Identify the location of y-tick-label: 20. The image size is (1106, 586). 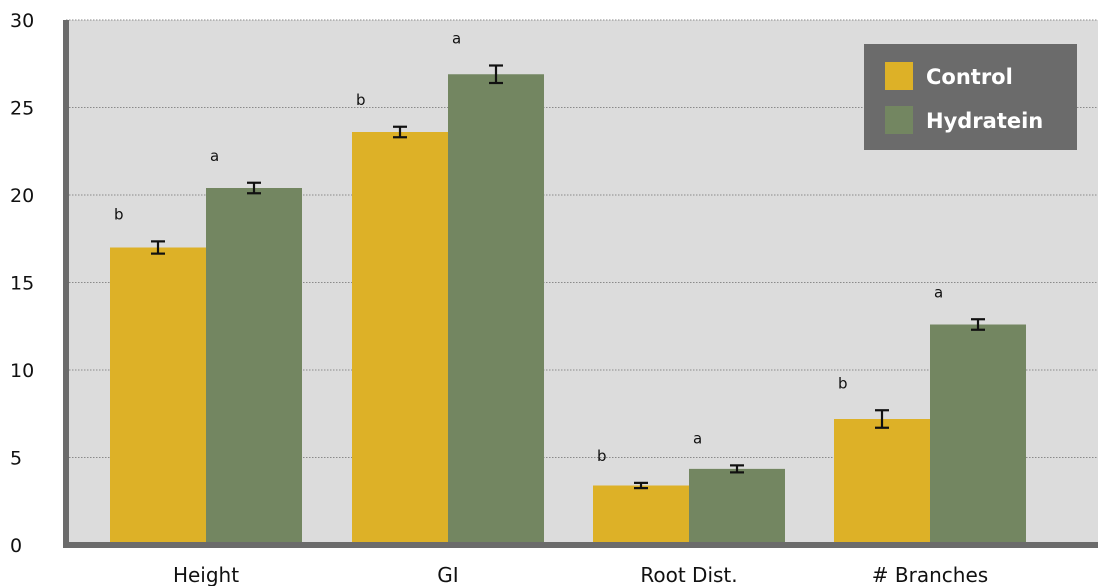
(22, 196).